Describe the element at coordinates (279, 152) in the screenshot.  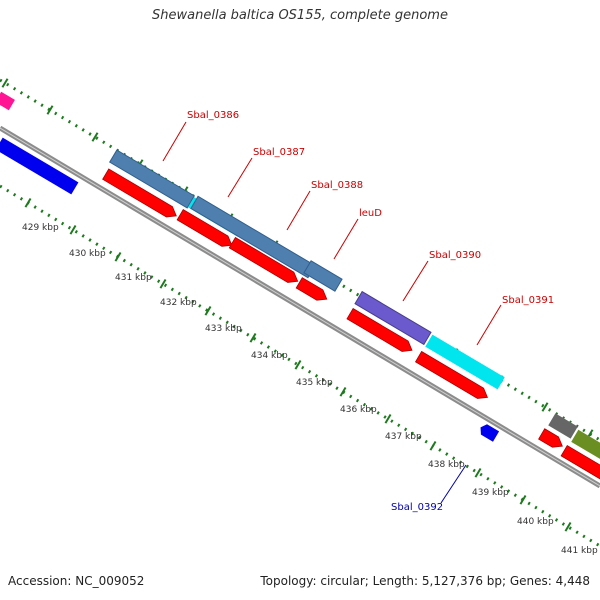
I see `gene-label-sbal-0387: Sbal_0387` at that location.